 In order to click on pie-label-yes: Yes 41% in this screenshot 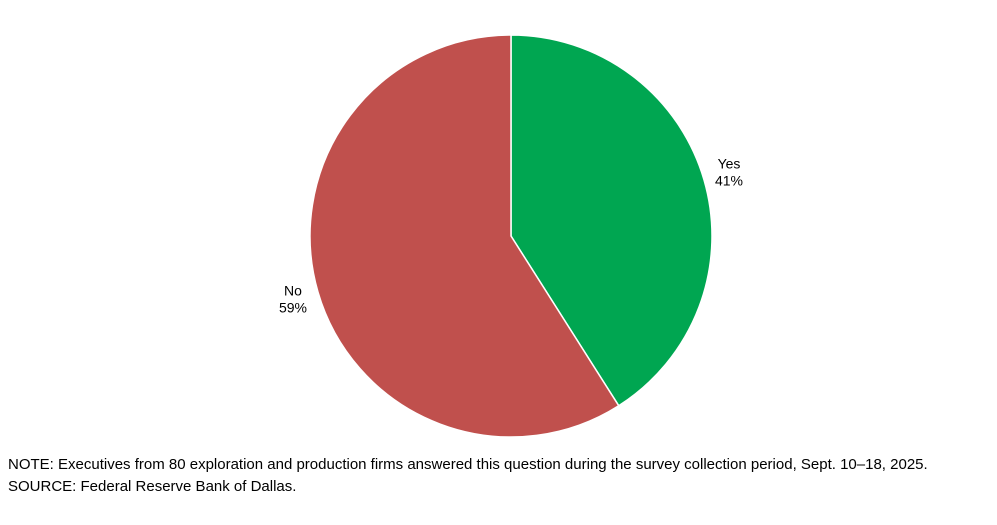, I will do `click(729, 172)`.